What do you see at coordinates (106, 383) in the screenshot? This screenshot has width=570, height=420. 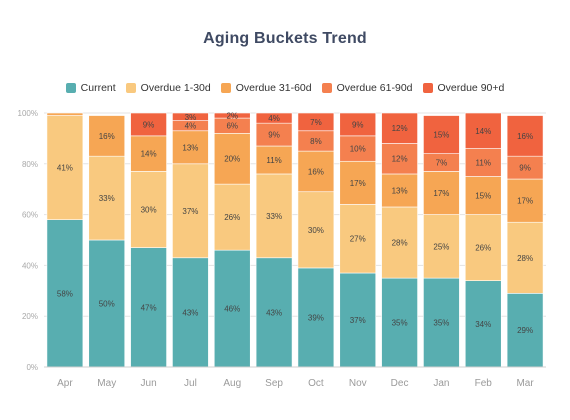 I see `x-tick-label: May` at bounding box center [106, 383].